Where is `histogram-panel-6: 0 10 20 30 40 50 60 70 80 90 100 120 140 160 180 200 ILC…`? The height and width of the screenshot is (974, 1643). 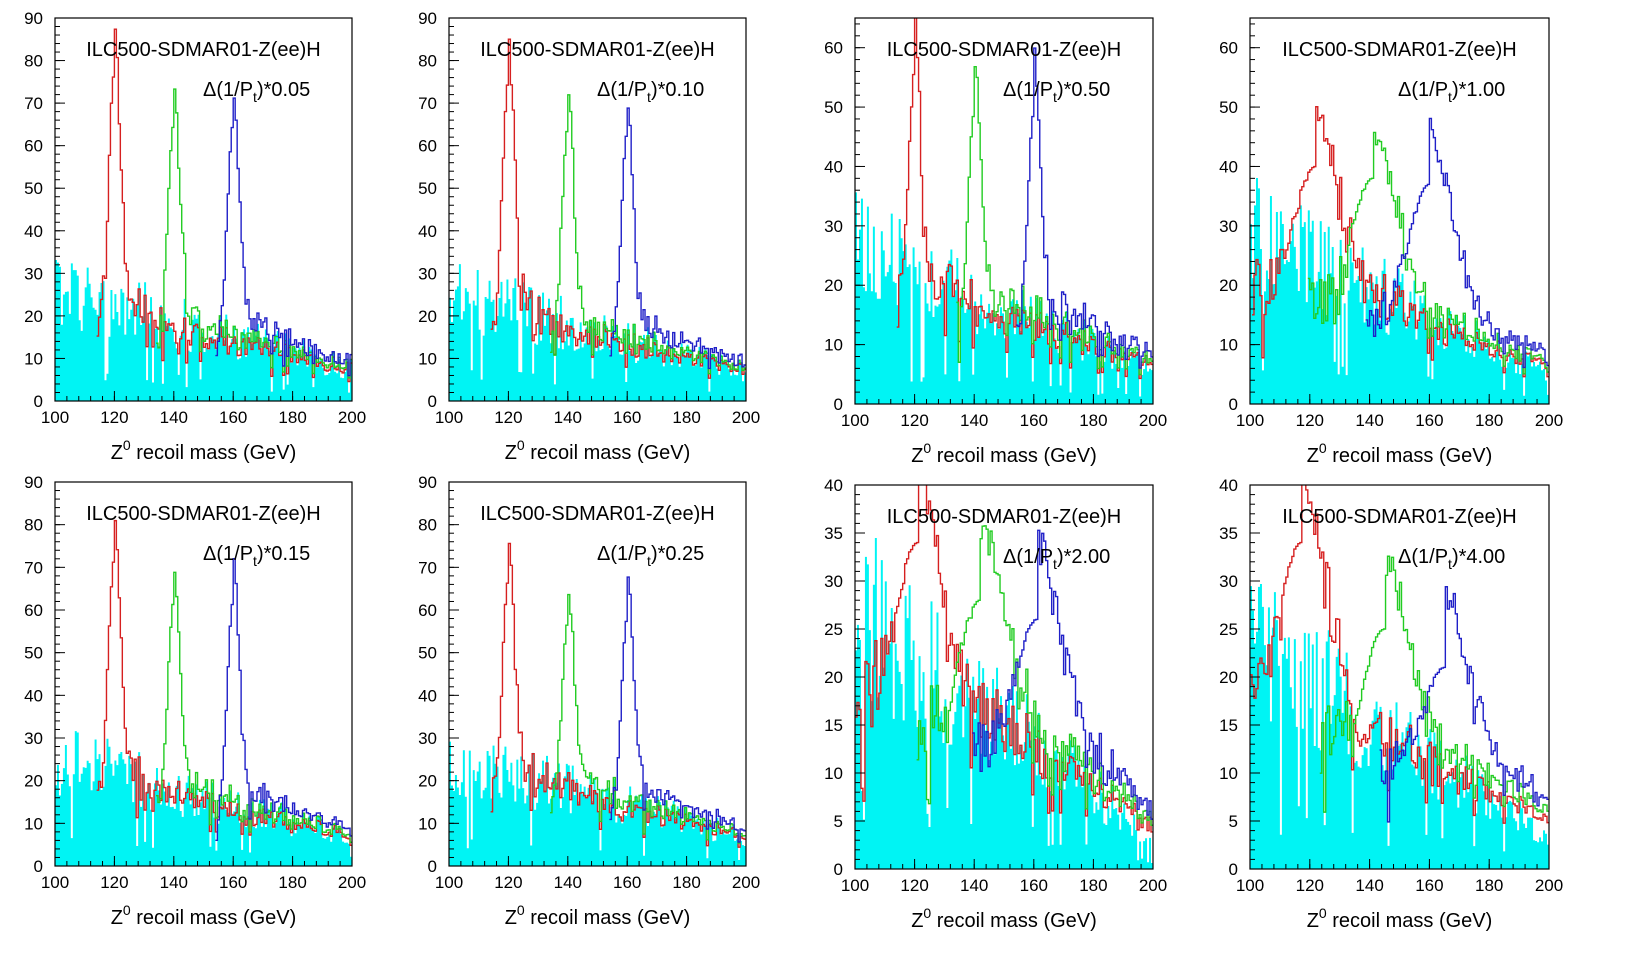
histogram-panel-6: 0 10 20 30 40 50 60 70 80 90 100 120 140 160 180 200 ILC… is located at coordinates (589, 701).